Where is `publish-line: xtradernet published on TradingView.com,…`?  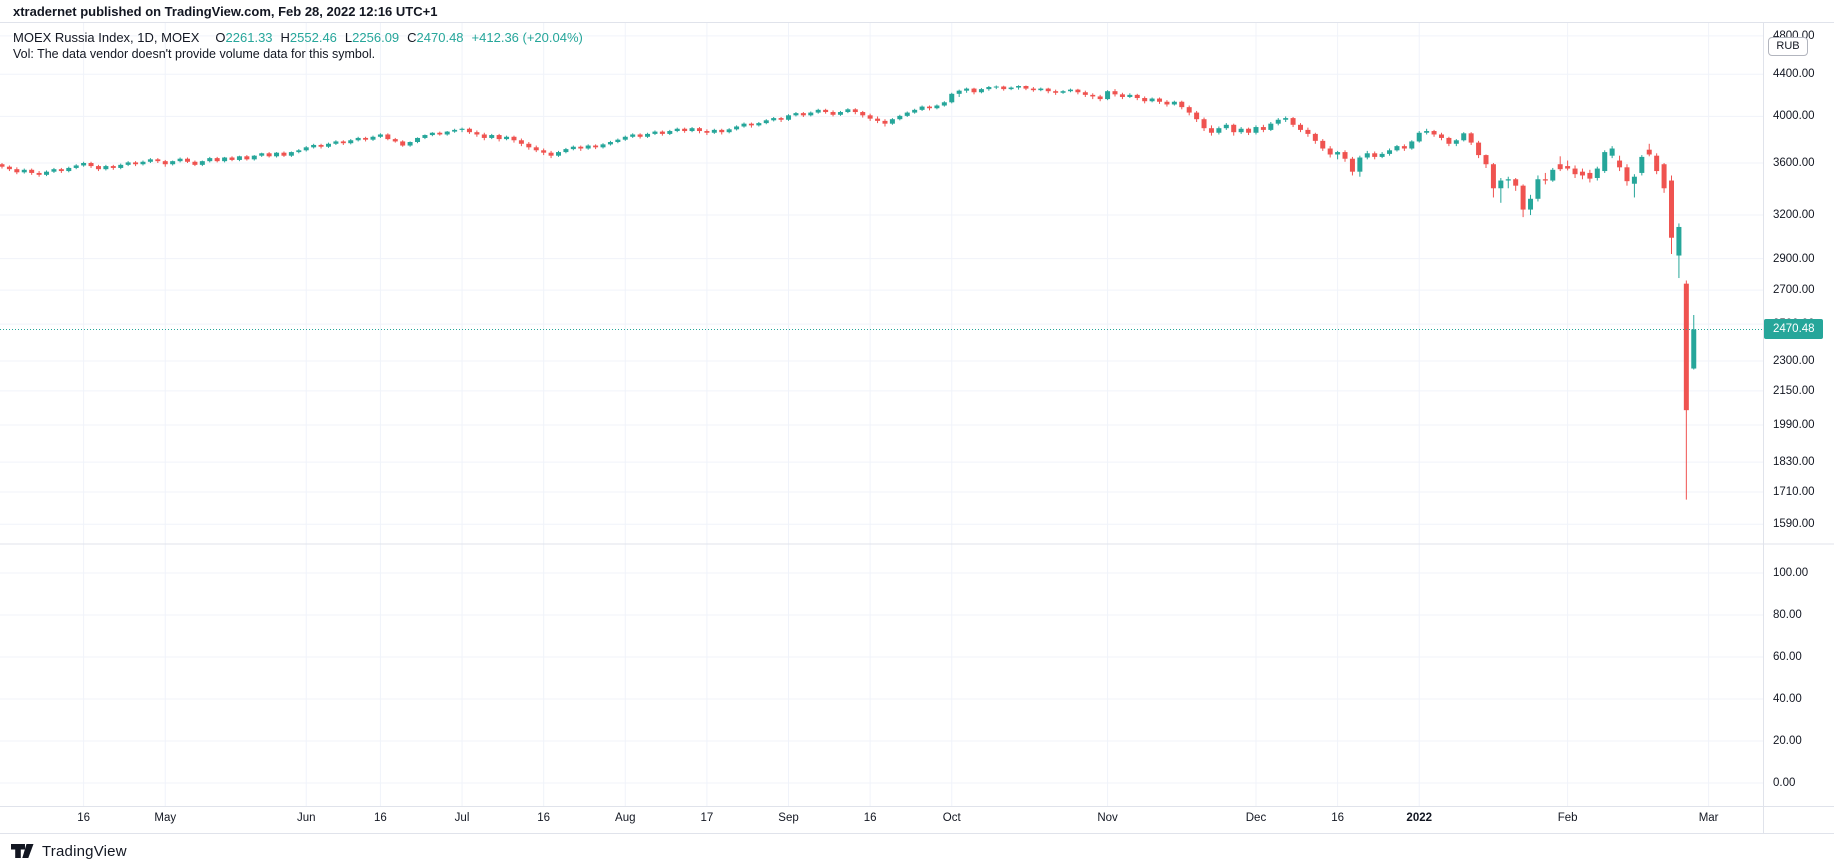 publish-line: xtradernet published on TradingView.com,… is located at coordinates (225, 11).